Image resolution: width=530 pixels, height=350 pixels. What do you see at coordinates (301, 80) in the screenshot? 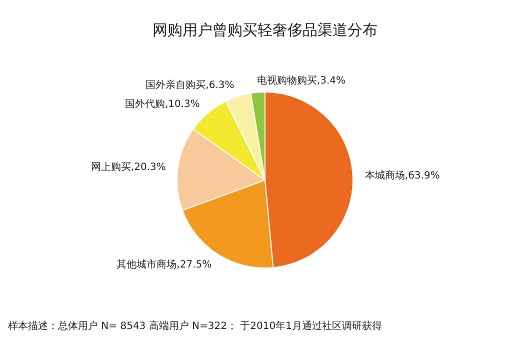
I see `slice-label: 电视购物购买,3.4%` at bounding box center [301, 80].